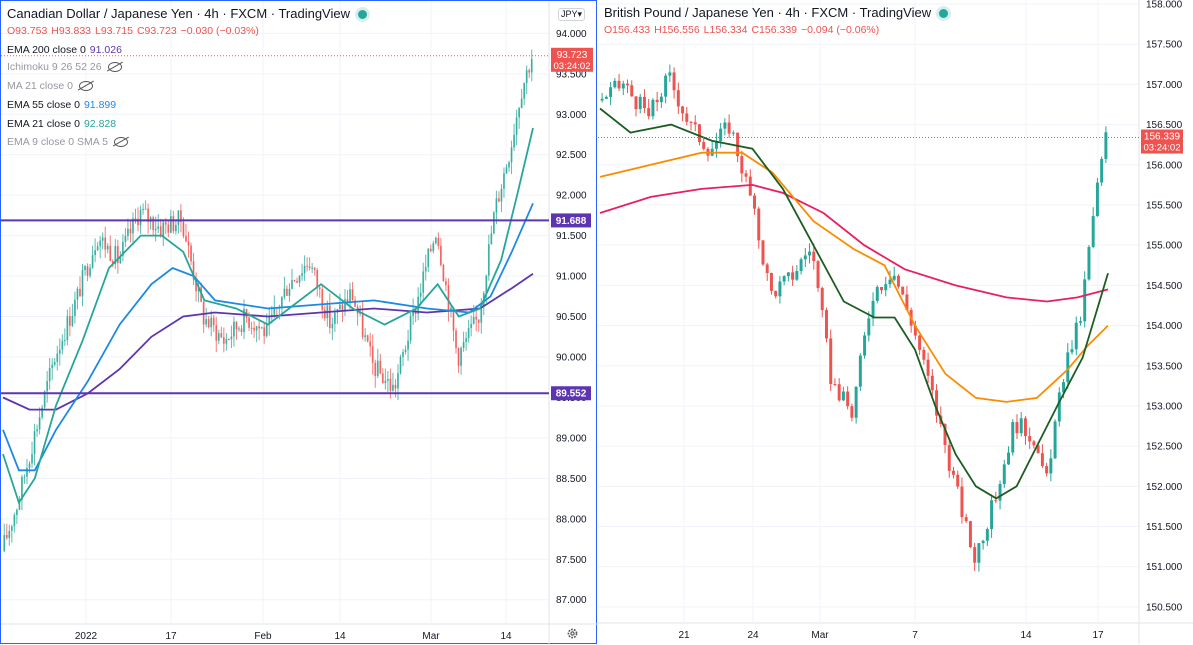  What do you see at coordinates (62, 124) in the screenshot?
I see `legend-ema21: EMA 21 close 0 92.828` at bounding box center [62, 124].